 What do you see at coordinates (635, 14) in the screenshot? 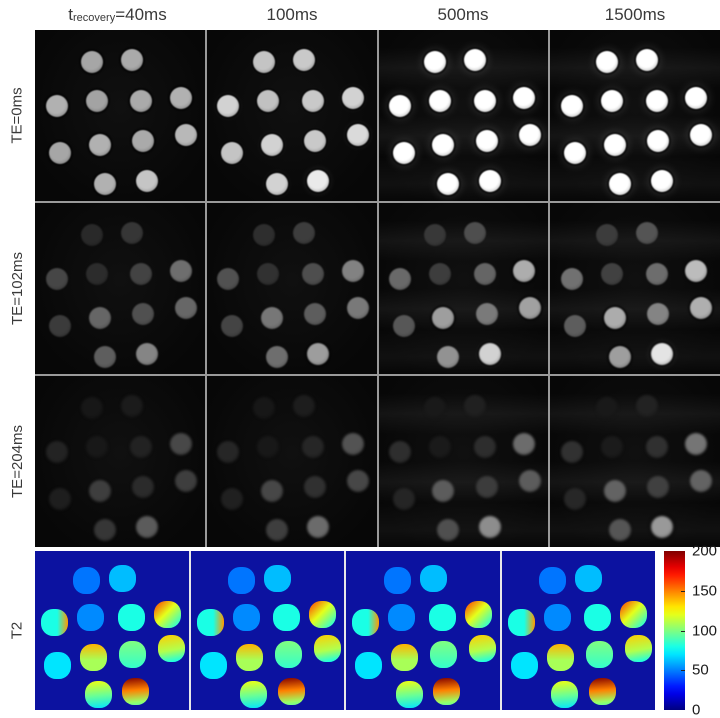
I see `column-header-1500ms: 1500ms` at bounding box center [635, 14].